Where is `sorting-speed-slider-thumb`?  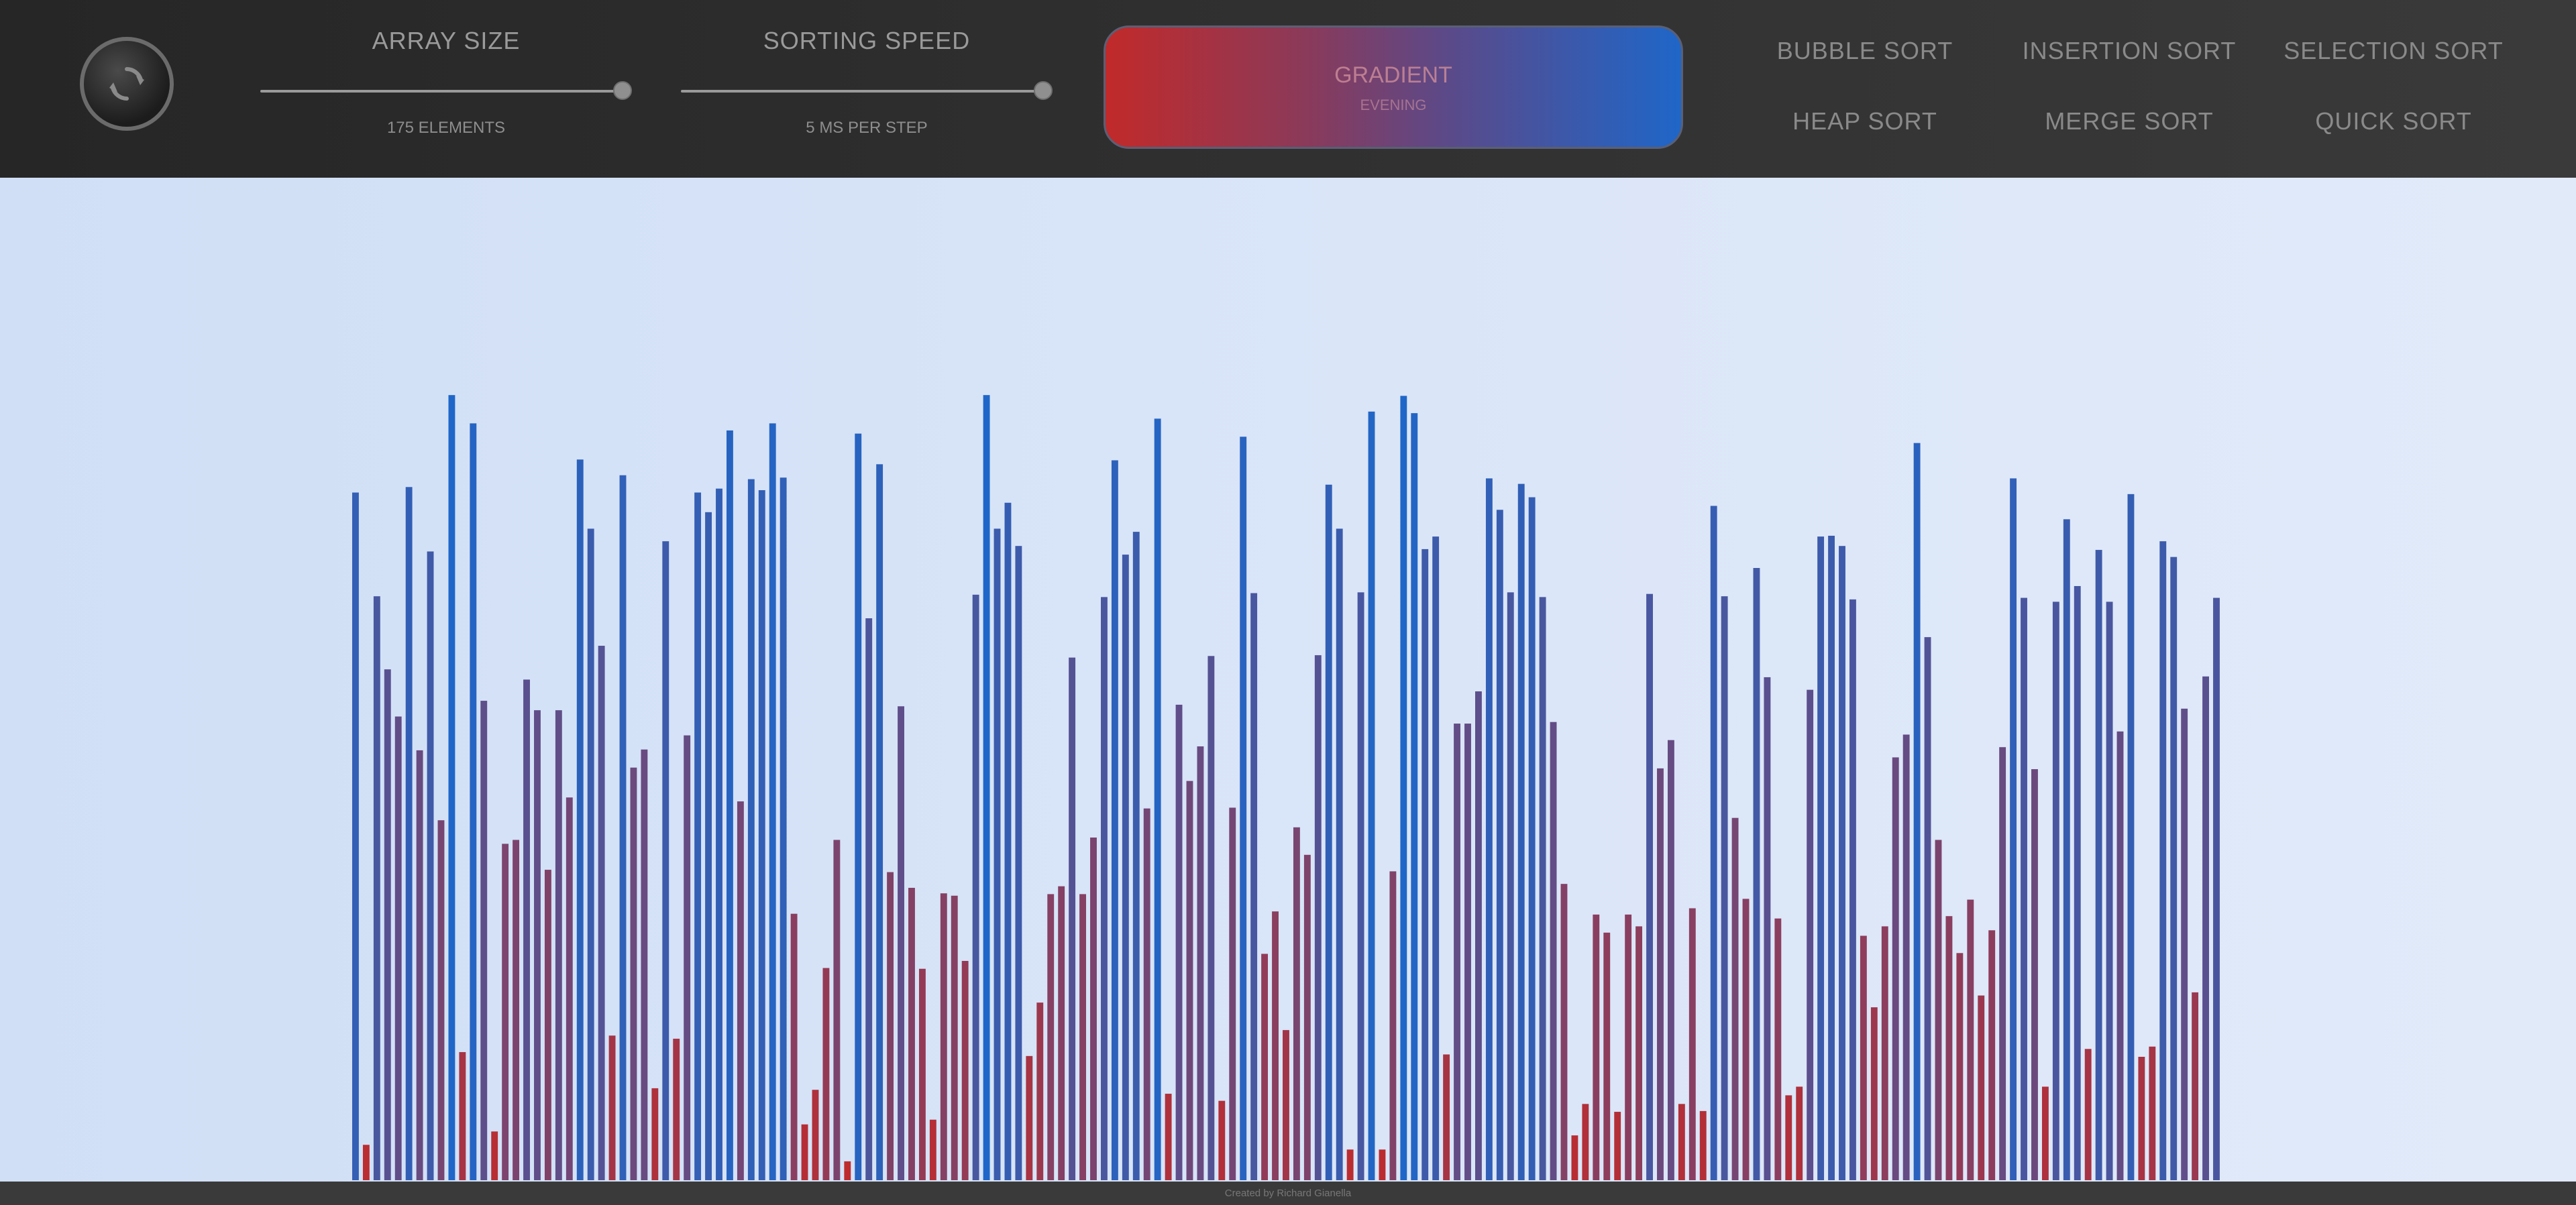 sorting-speed-slider-thumb is located at coordinates (1043, 91).